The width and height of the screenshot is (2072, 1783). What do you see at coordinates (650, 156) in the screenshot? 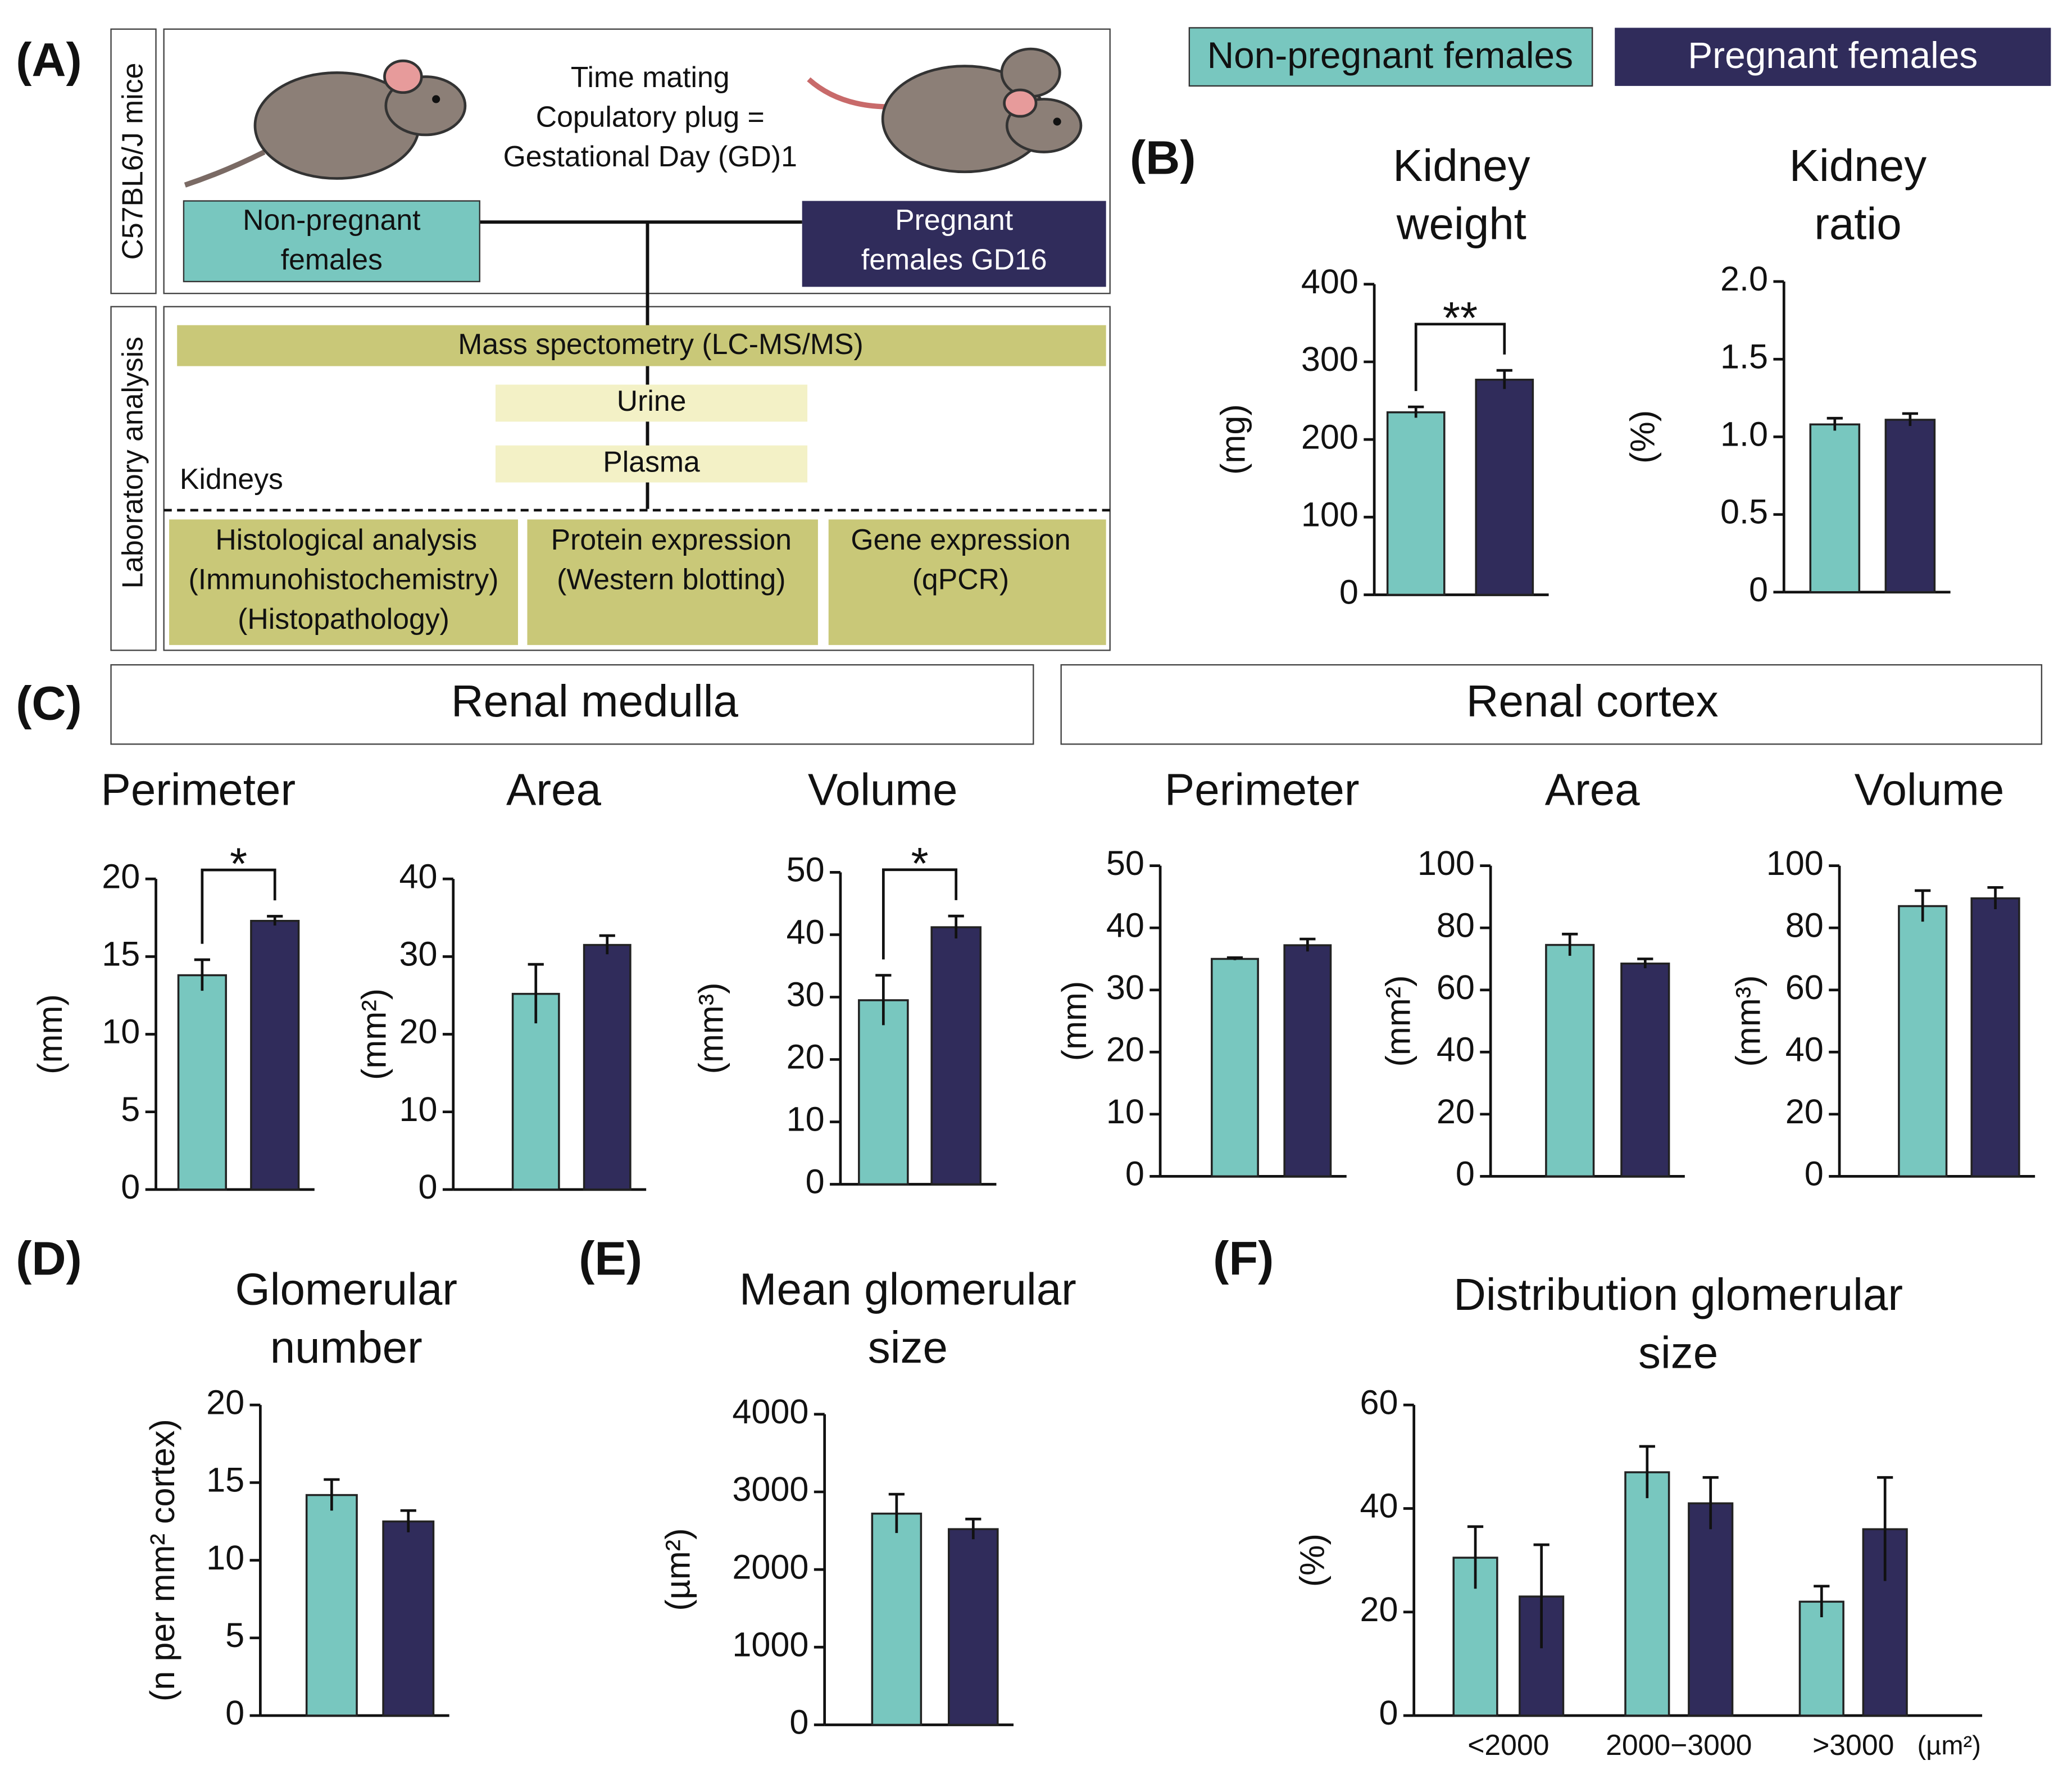
I see `mating-text: Gestational Day (GD)1` at bounding box center [650, 156].